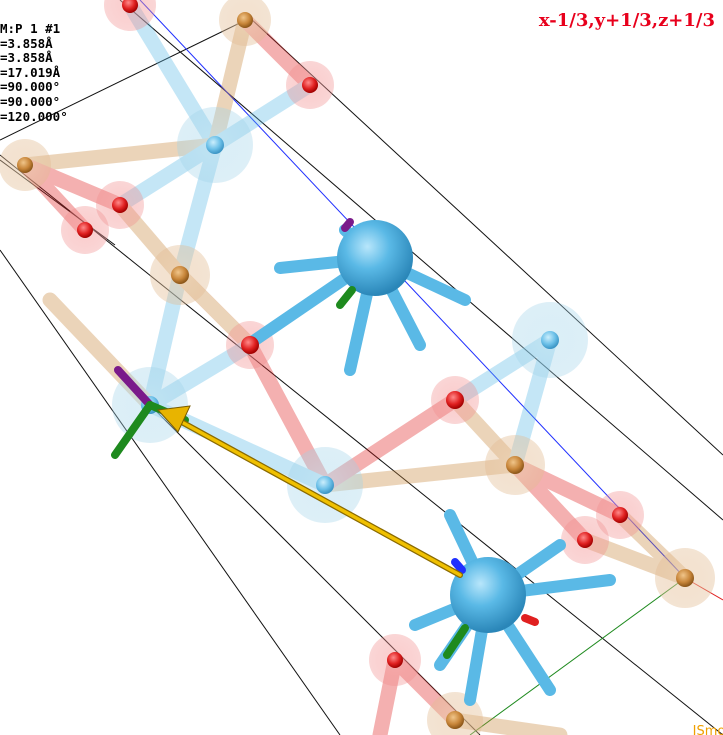 The image size is (723, 735). What do you see at coordinates (375, 258) in the screenshot?
I see `metal-atom-large-upper` at bounding box center [375, 258].